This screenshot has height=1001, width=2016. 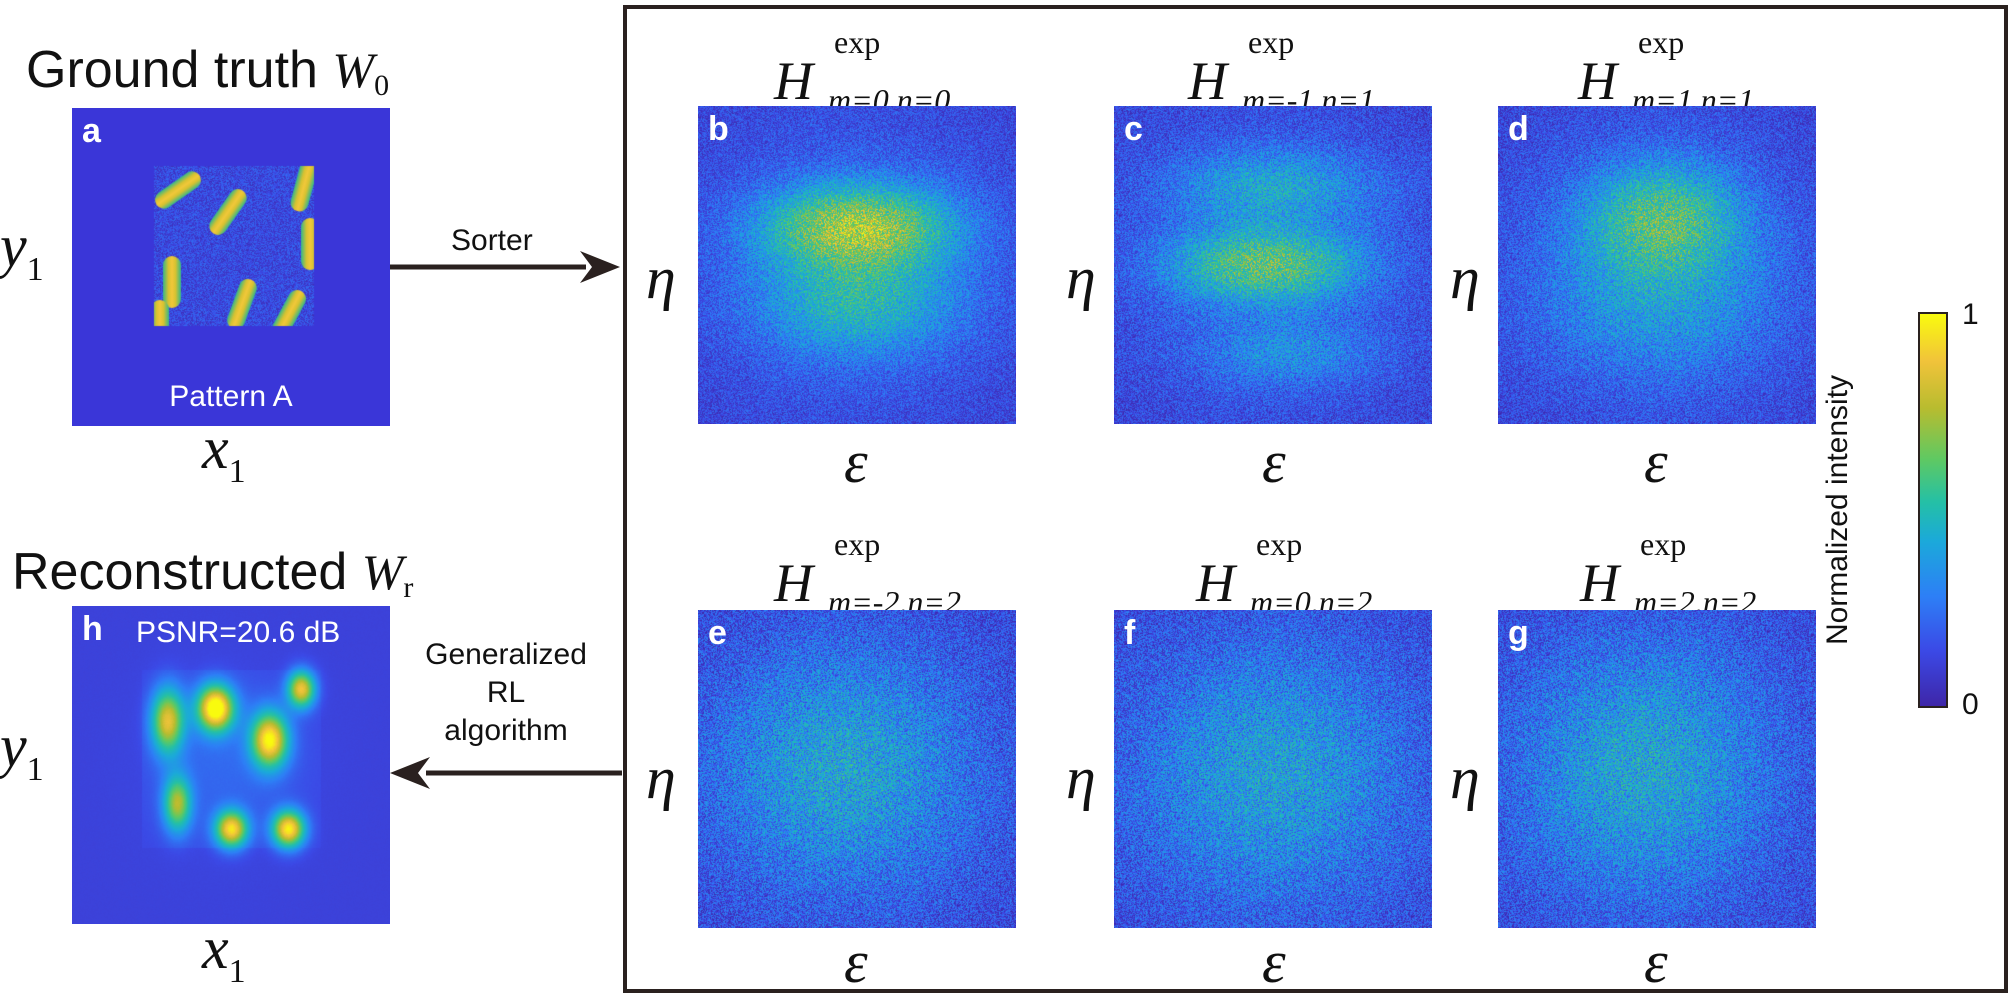 I want to click on colorbar, so click(x=1933, y=510).